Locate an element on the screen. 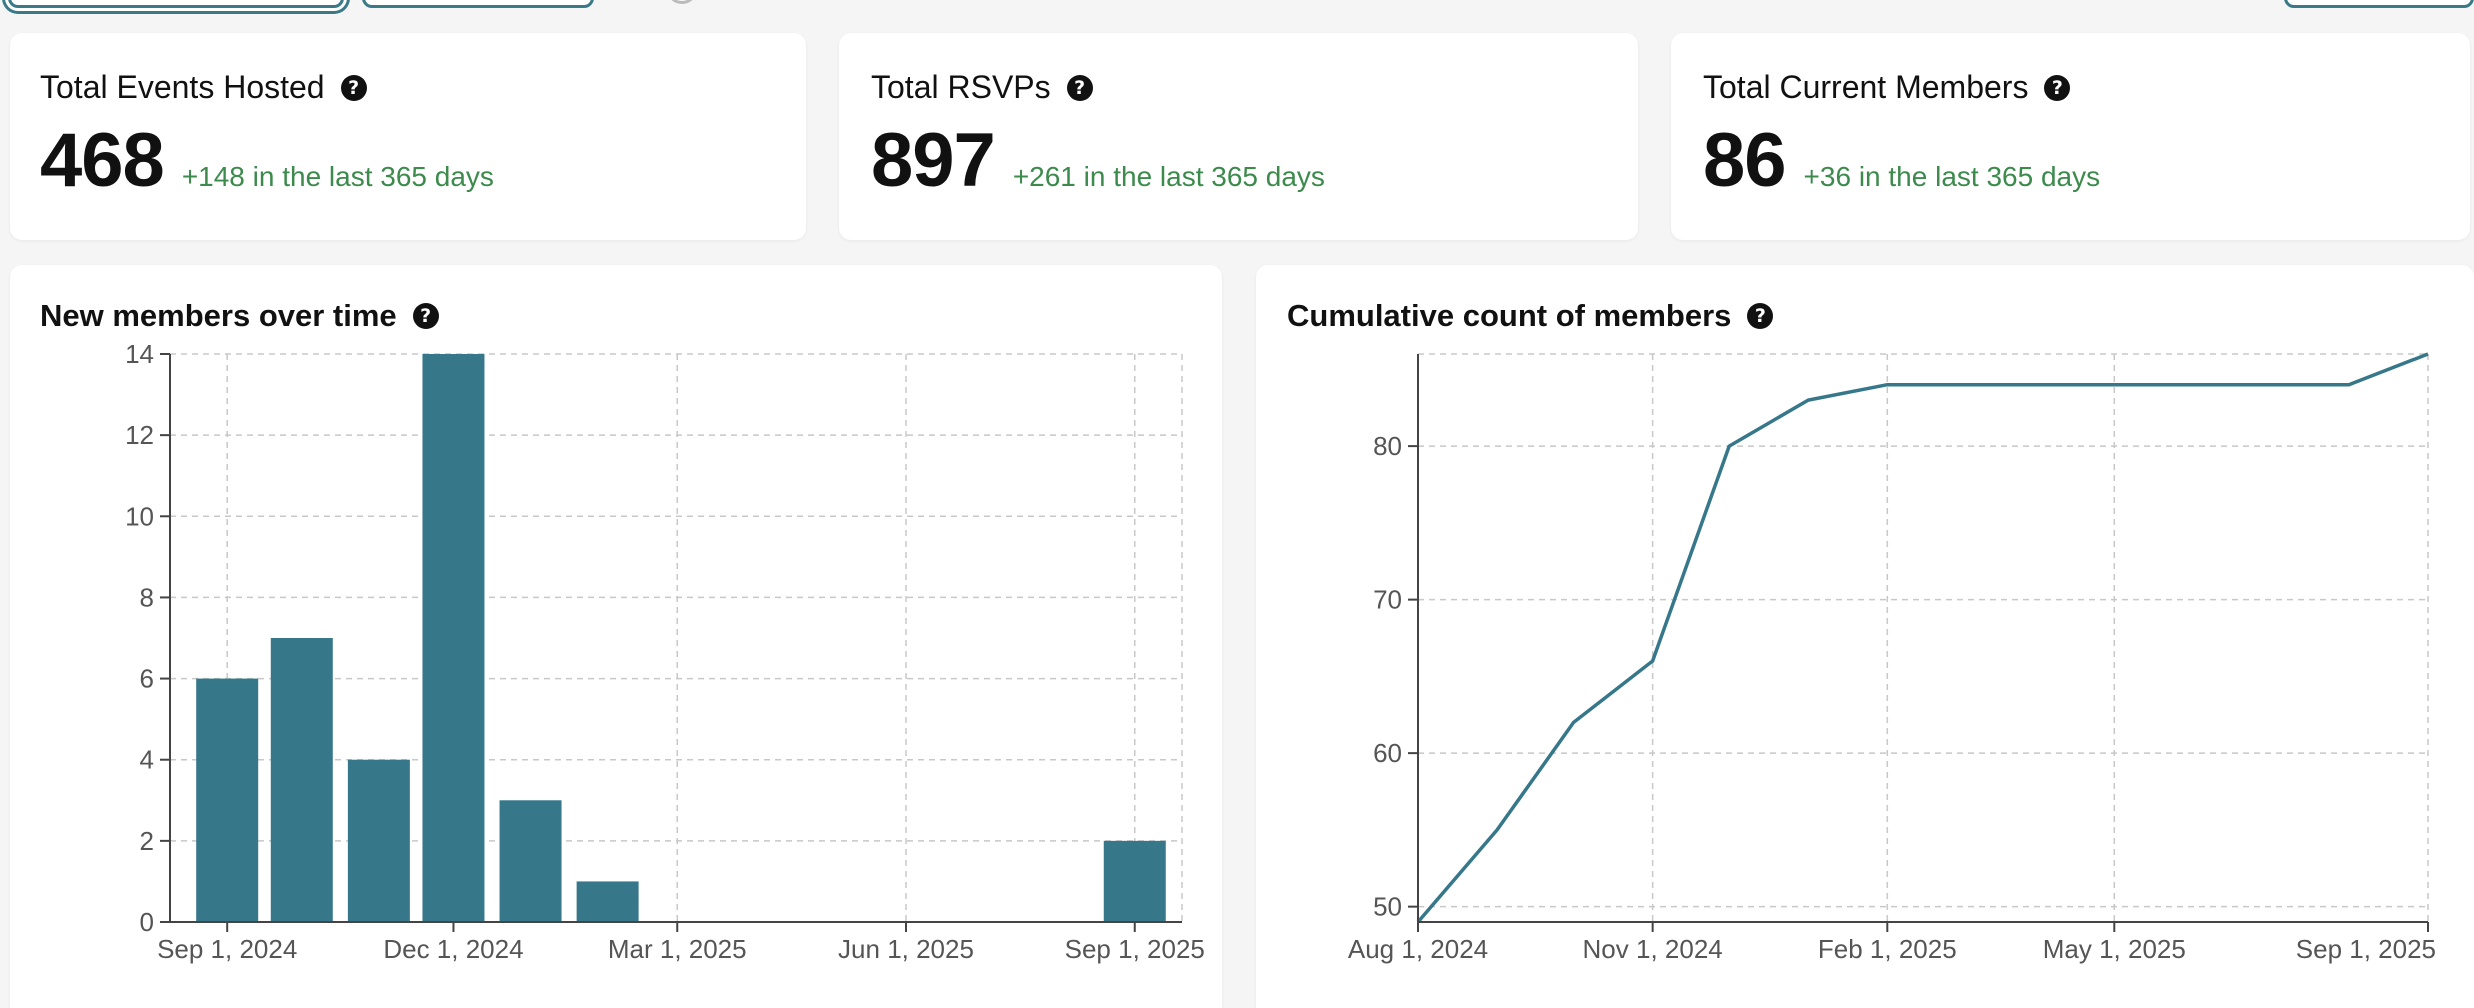  x-tick-label: Feb 1, 2025 is located at coordinates (1887, 949).